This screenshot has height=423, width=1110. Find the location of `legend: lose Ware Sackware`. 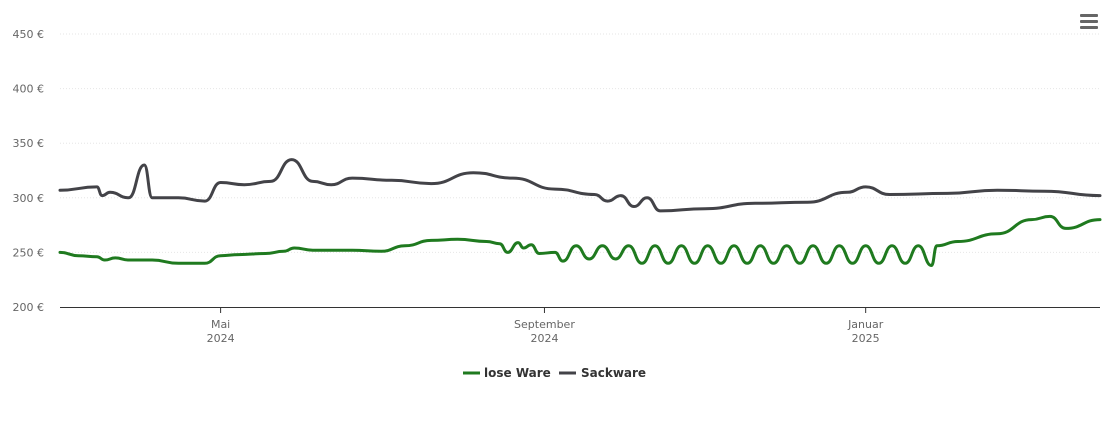

legend: lose Ware Sackware is located at coordinates (554, 373).